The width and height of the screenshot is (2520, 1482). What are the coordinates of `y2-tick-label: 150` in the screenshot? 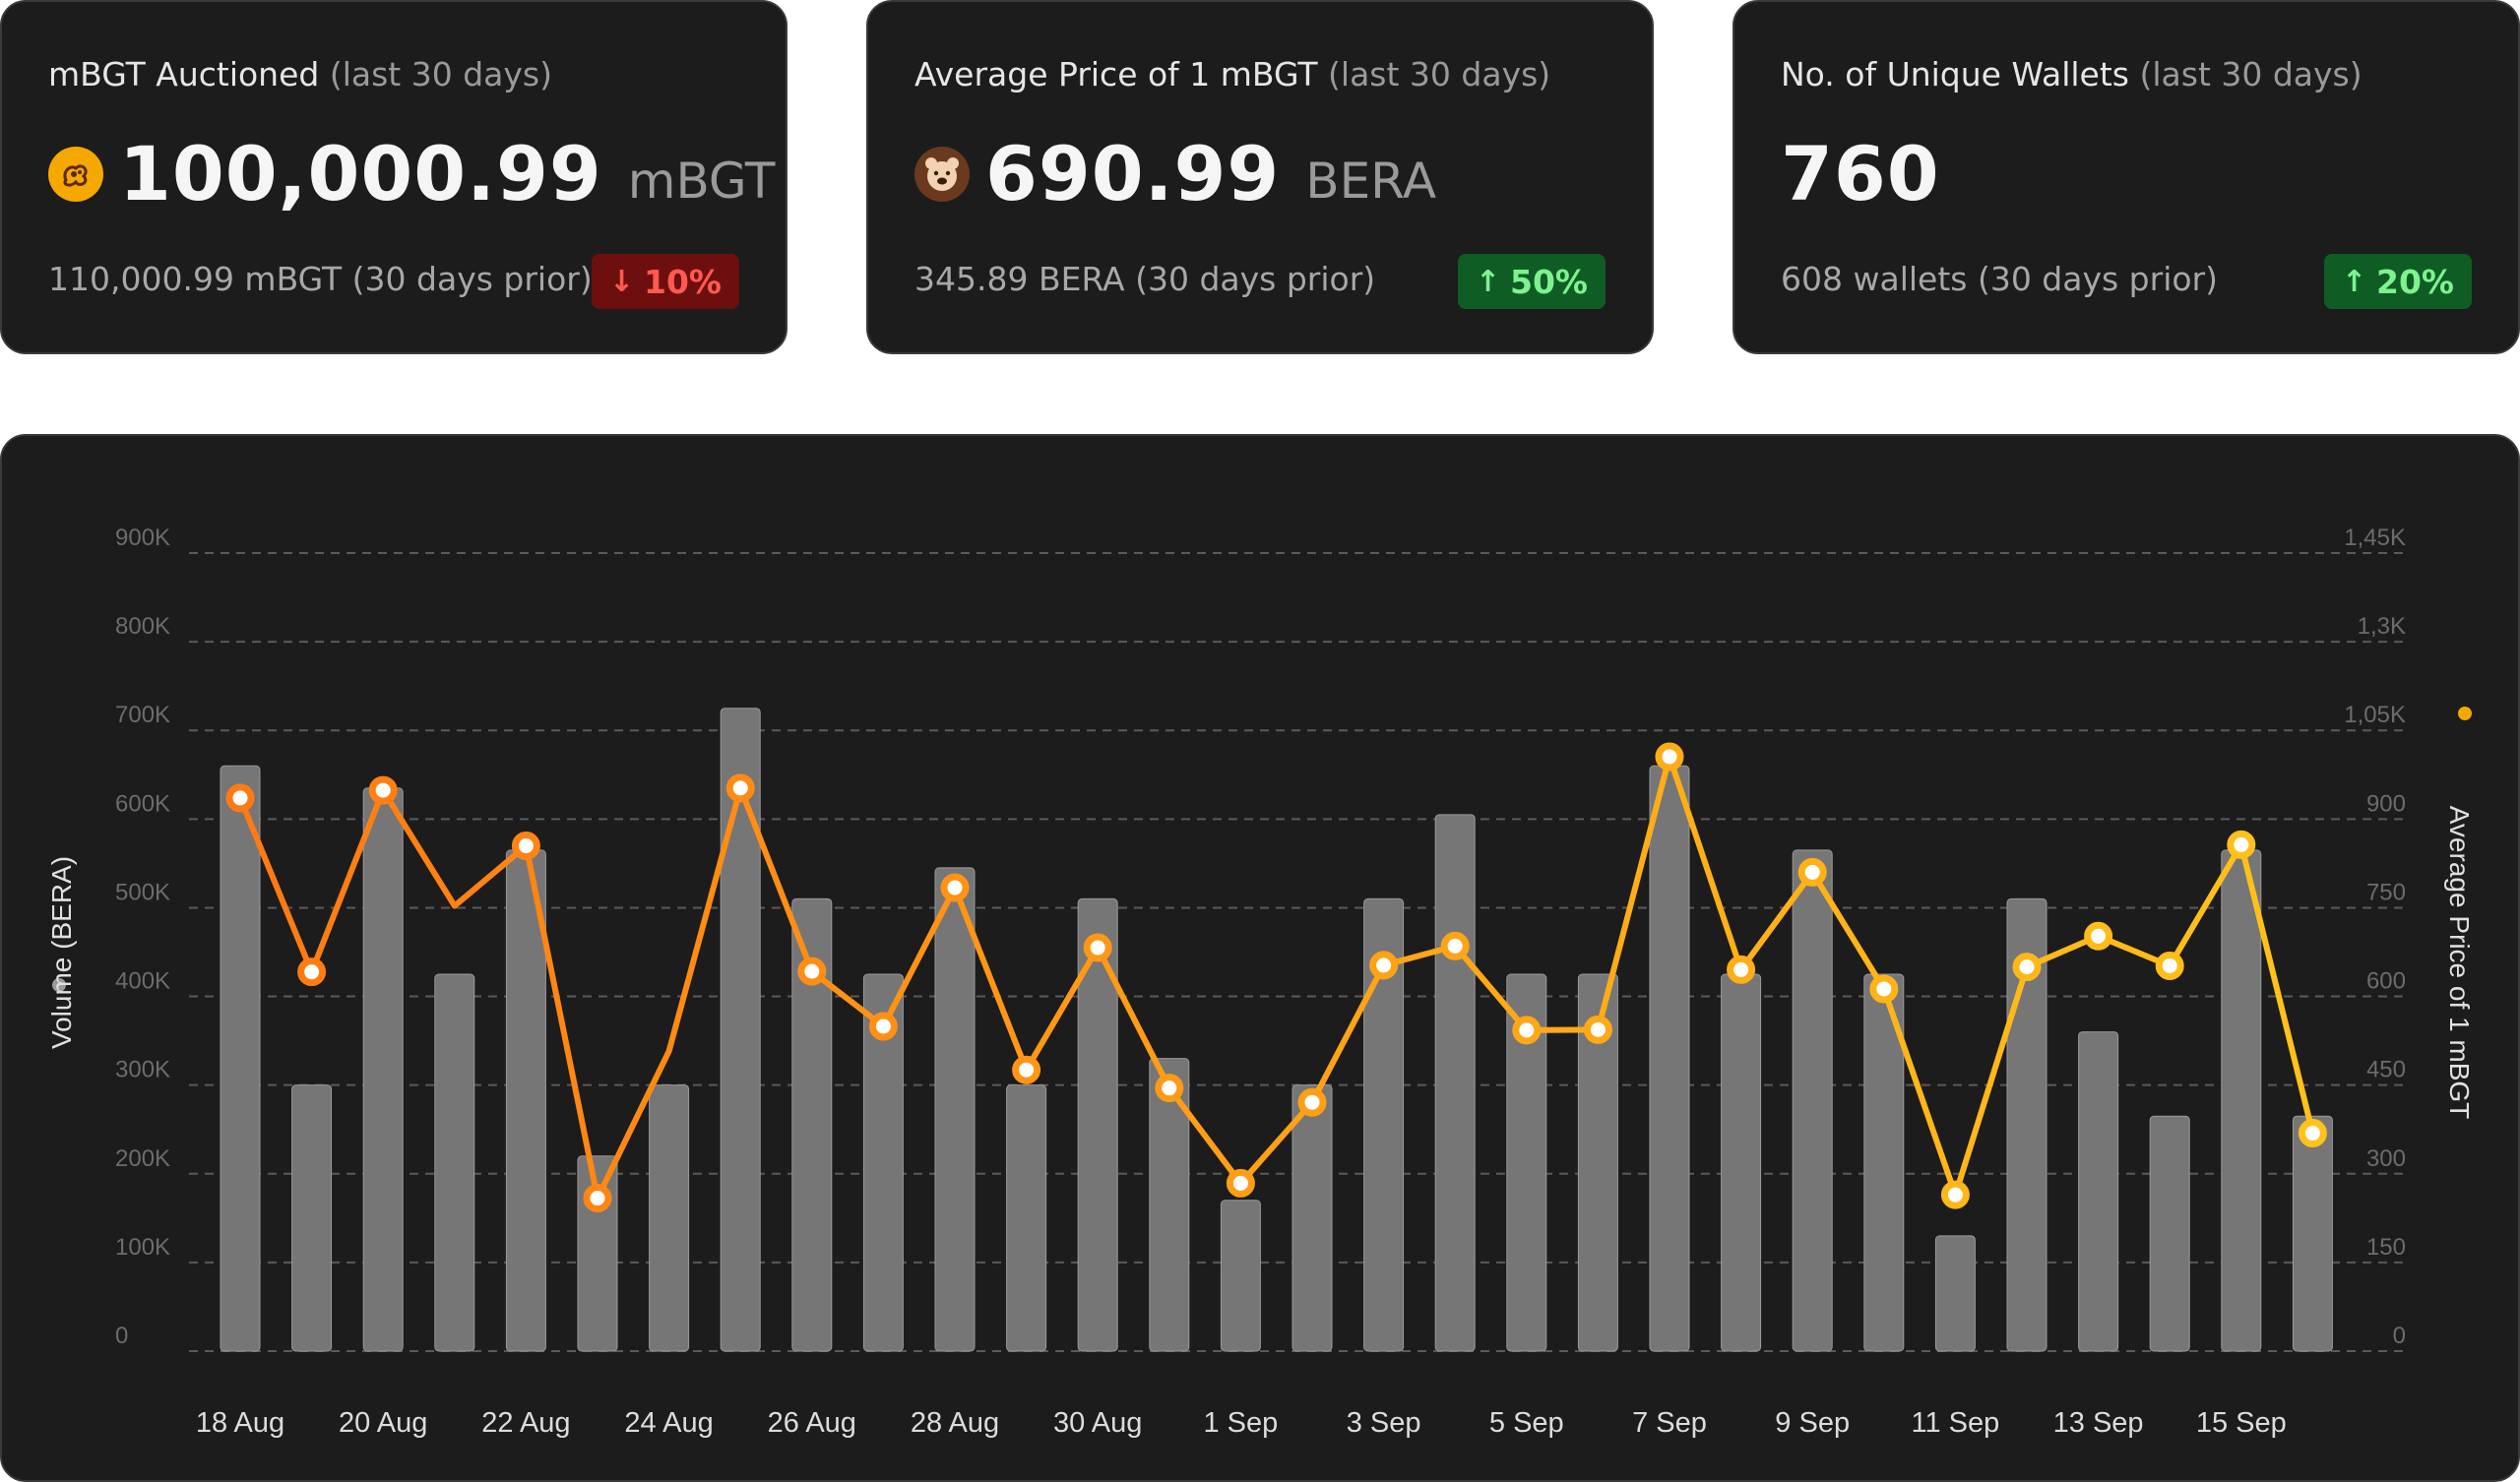 It's located at (2386, 1247).